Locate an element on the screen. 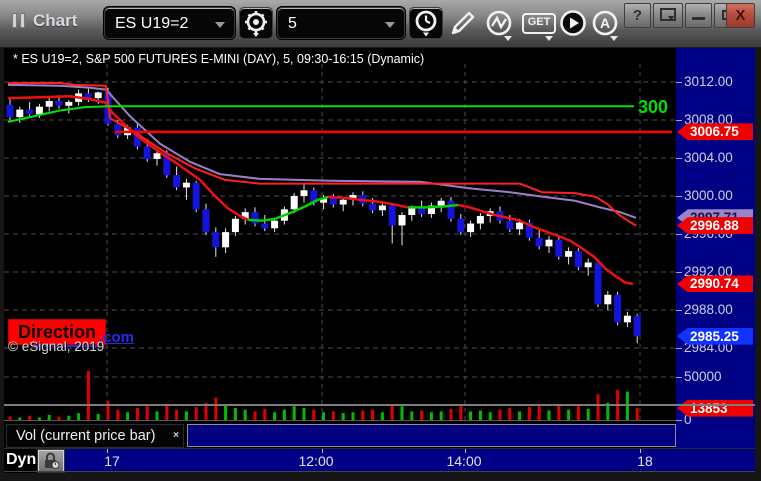  price-tick-label: 3000.00 is located at coordinates (708, 195).